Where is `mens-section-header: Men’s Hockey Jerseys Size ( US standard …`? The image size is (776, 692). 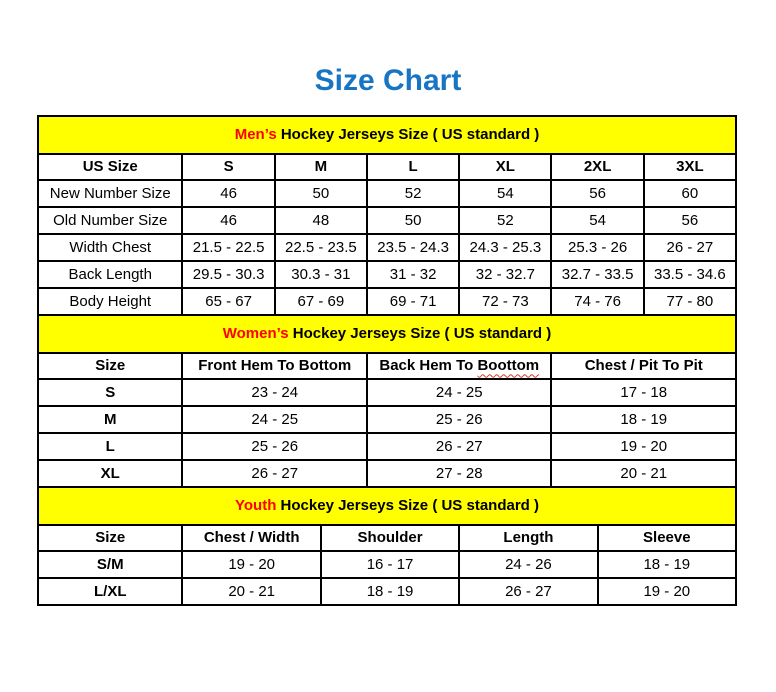
mens-section-header: Men’s Hockey Jerseys Size ( US standard … is located at coordinates (387, 135).